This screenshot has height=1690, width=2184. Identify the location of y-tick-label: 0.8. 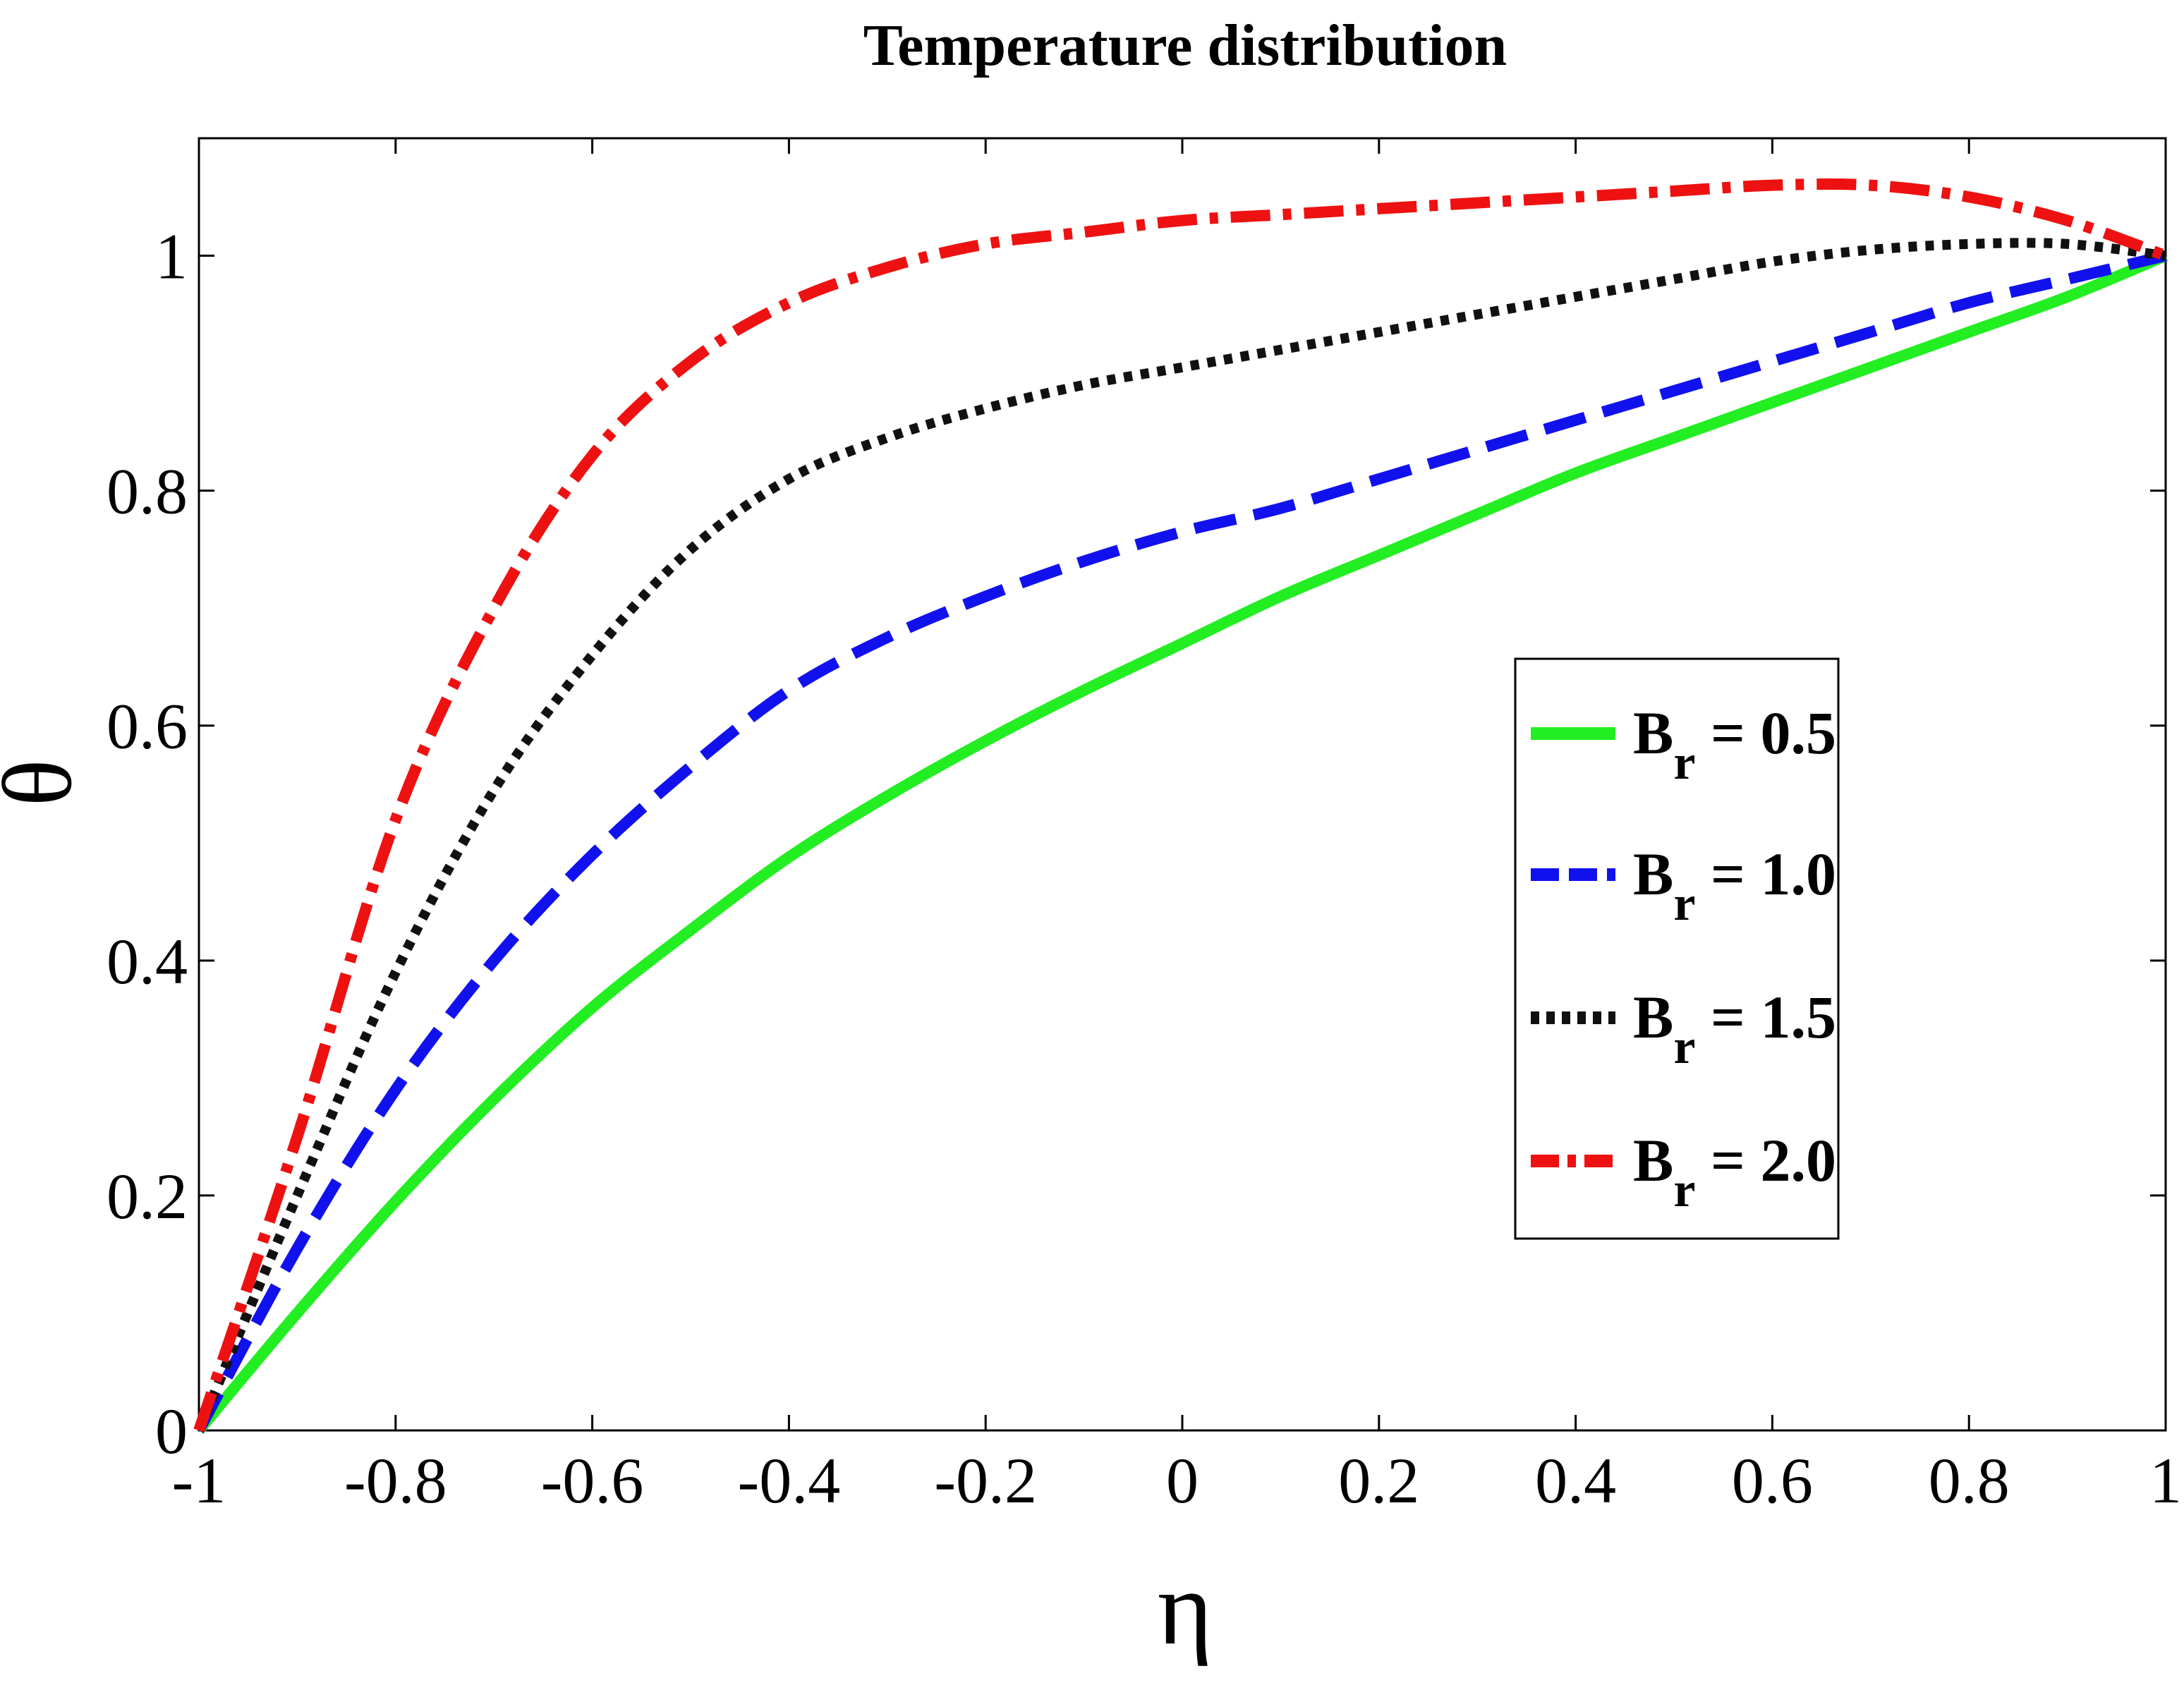
(147, 492).